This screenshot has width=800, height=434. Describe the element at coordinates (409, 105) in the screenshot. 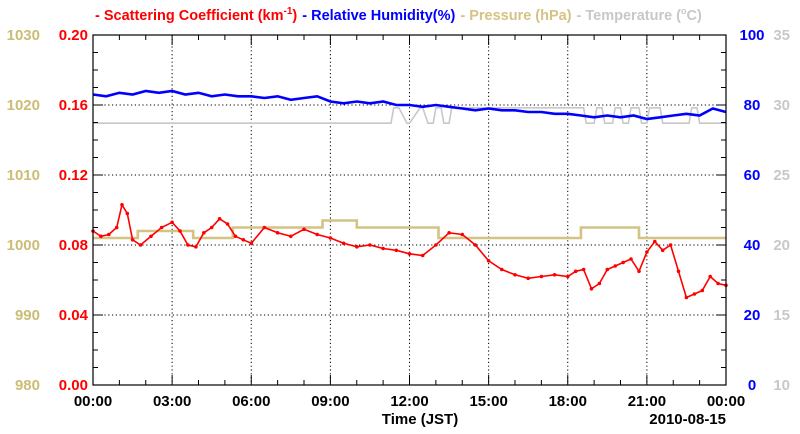

I see `series-line-relative-humidity` at that location.